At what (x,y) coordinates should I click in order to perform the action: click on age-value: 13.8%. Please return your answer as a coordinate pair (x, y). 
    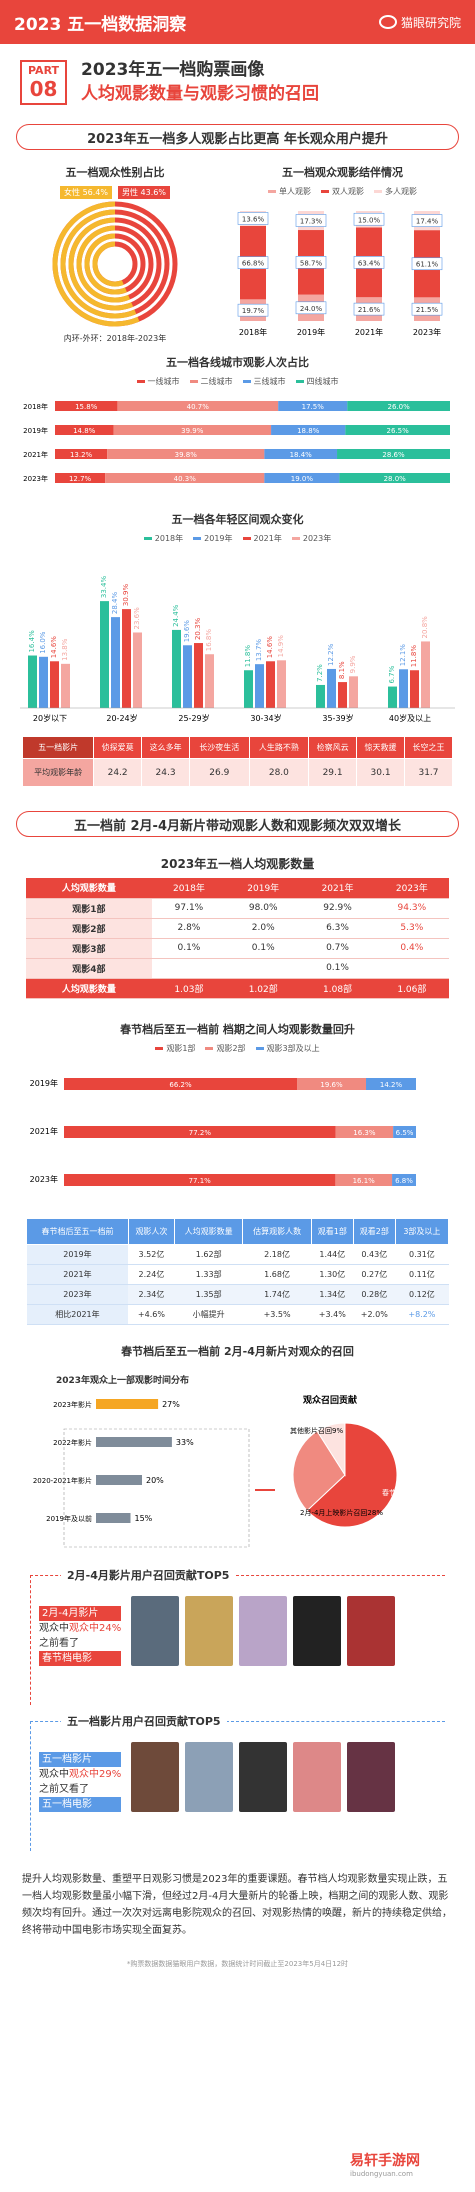
    Looking at the image, I should click on (65, 649).